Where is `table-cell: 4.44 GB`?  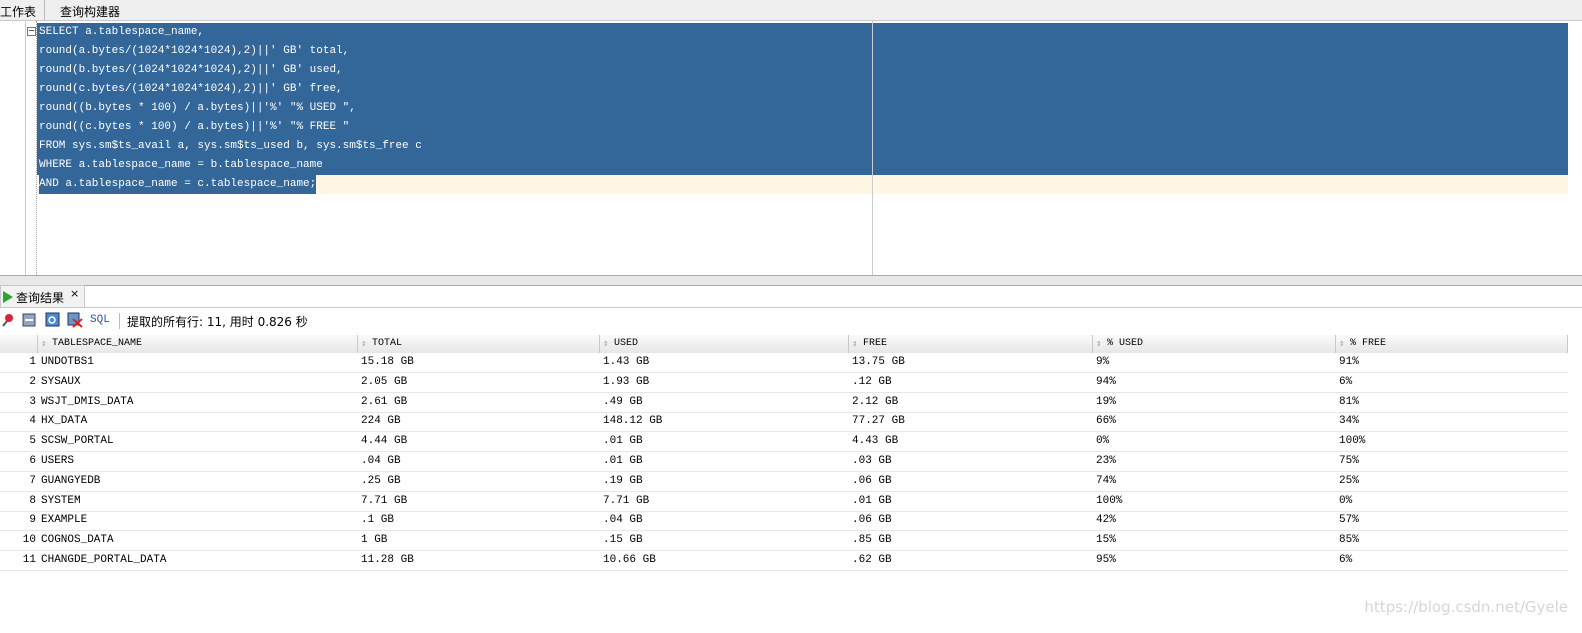
table-cell: 4.44 GB is located at coordinates (384, 441).